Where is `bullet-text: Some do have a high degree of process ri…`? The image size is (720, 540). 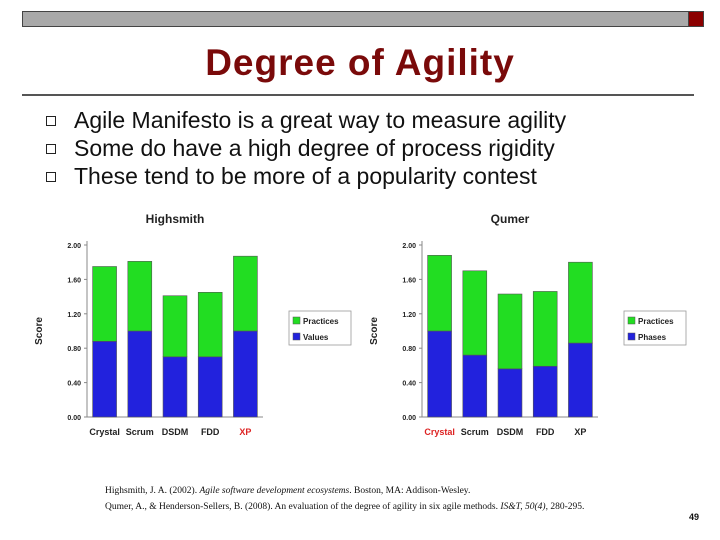
bullet-text: Some do have a high degree of process ri… is located at coordinates (314, 148).